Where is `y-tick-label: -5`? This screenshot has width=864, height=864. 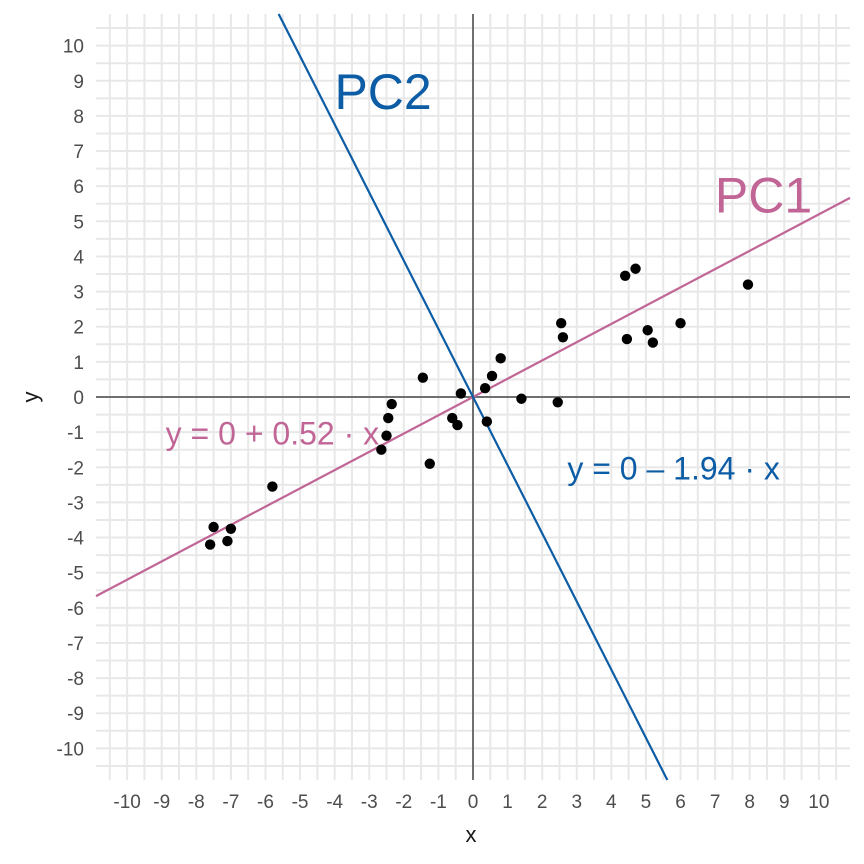
y-tick-label: -5 is located at coordinates (75, 574).